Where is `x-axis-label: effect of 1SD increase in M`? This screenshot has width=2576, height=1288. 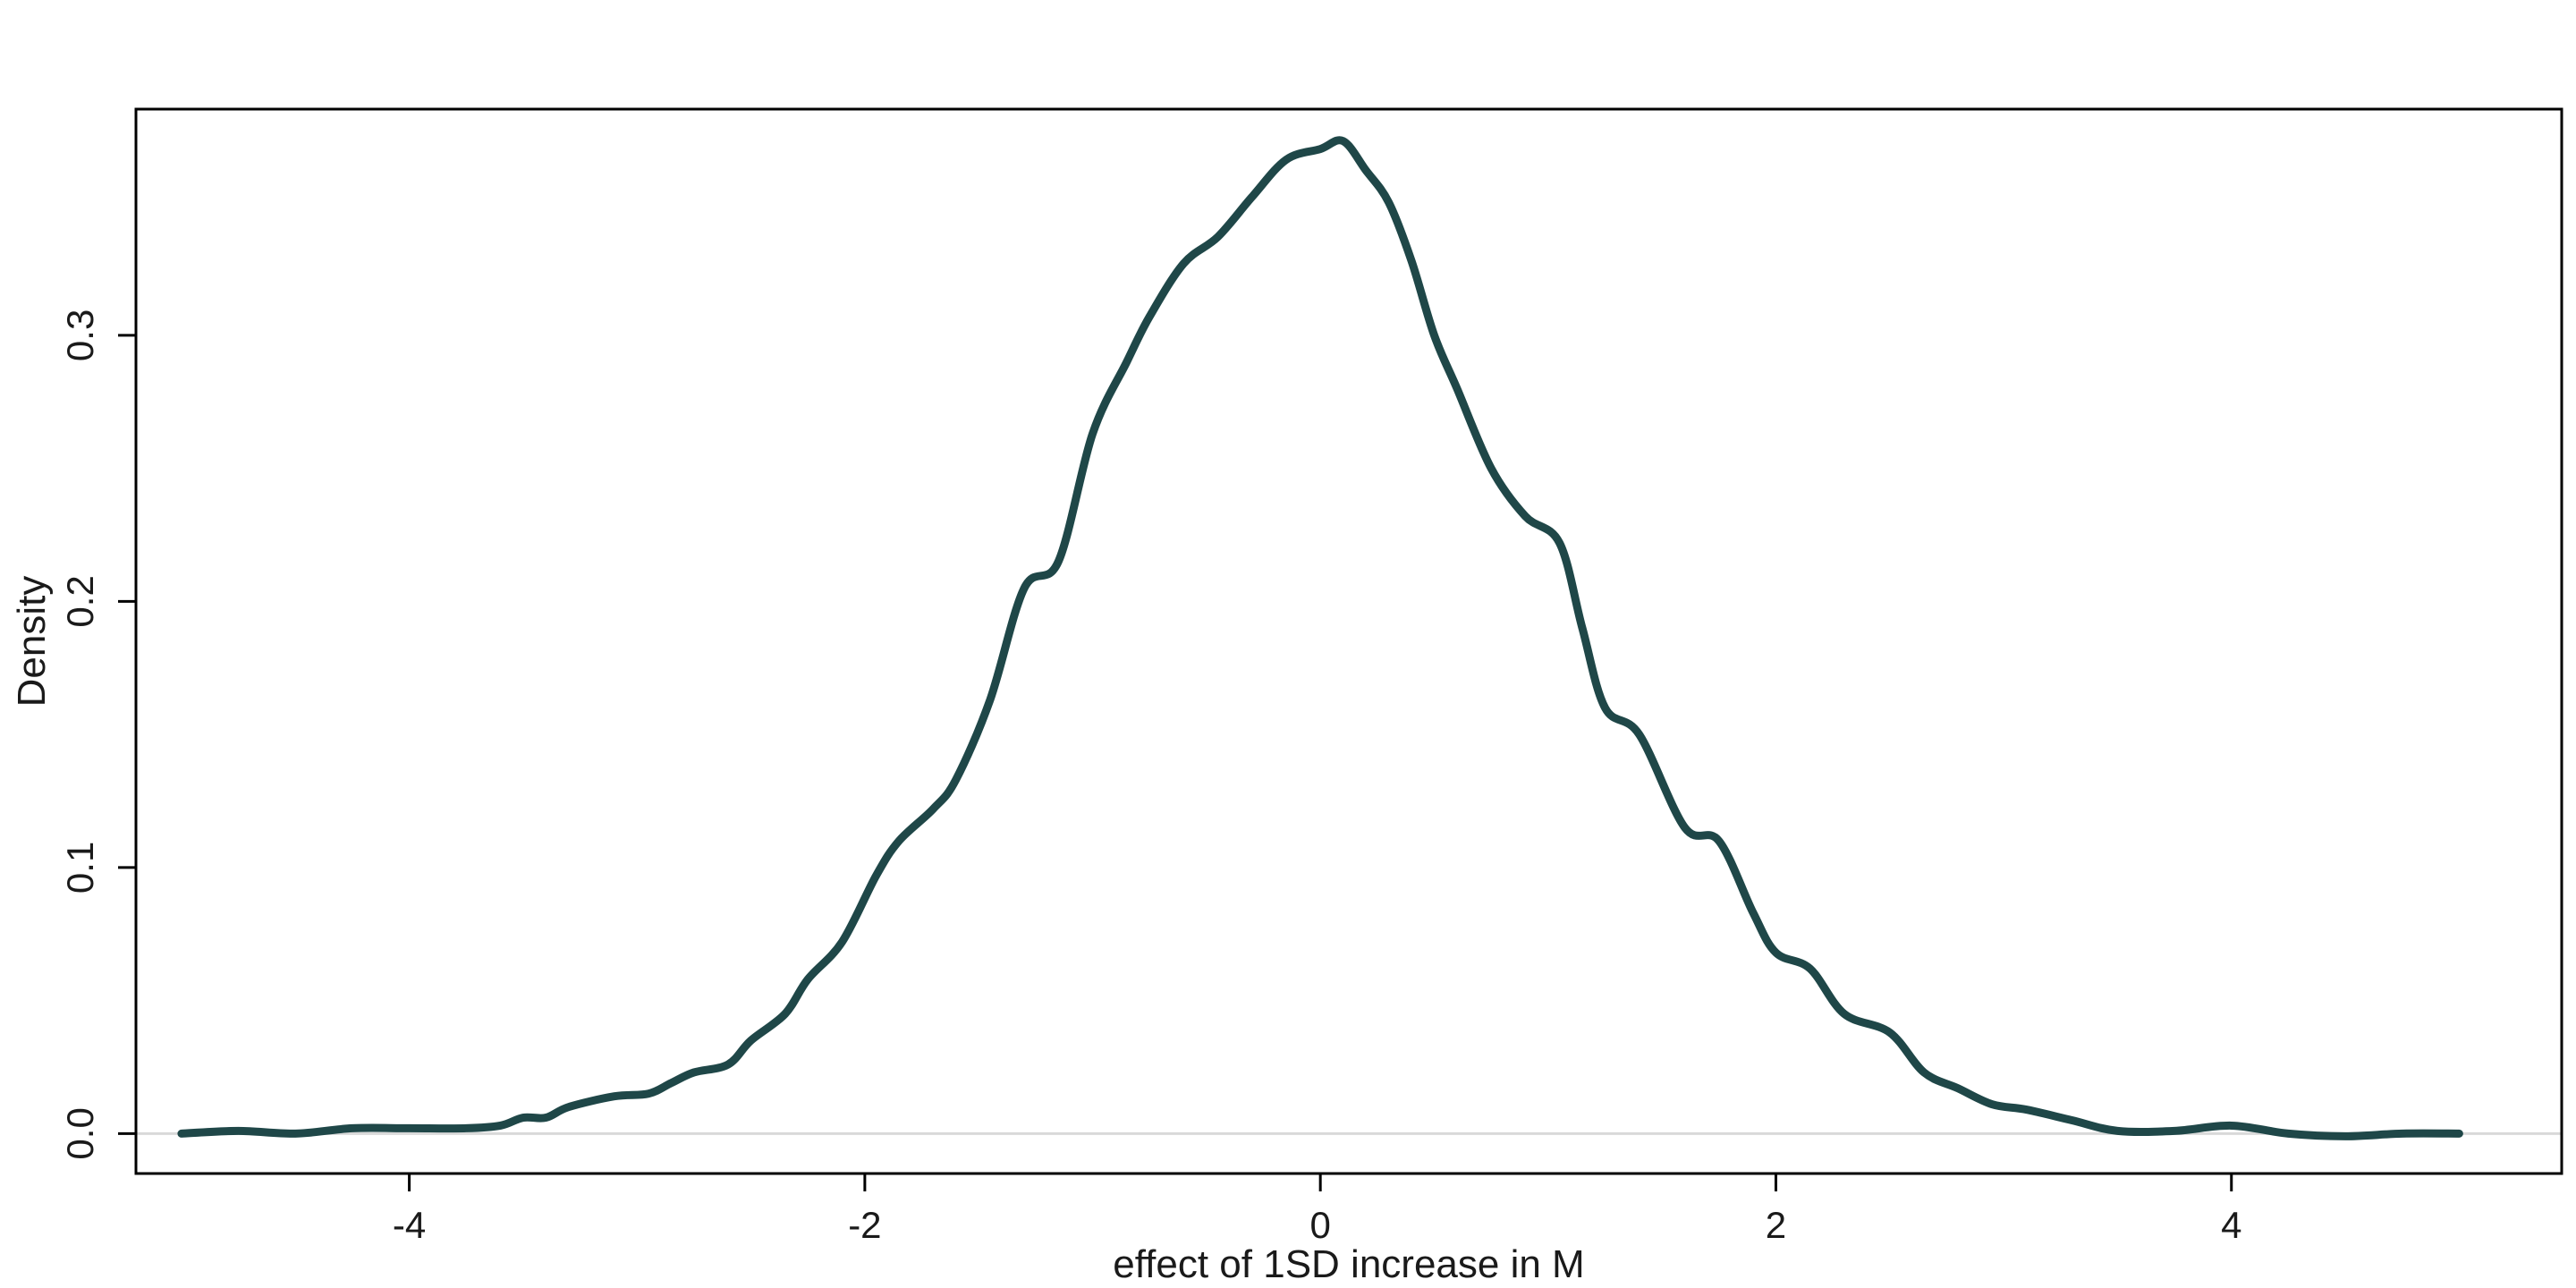
x-axis-label: effect of 1SD increase in M is located at coordinates (1348, 1264).